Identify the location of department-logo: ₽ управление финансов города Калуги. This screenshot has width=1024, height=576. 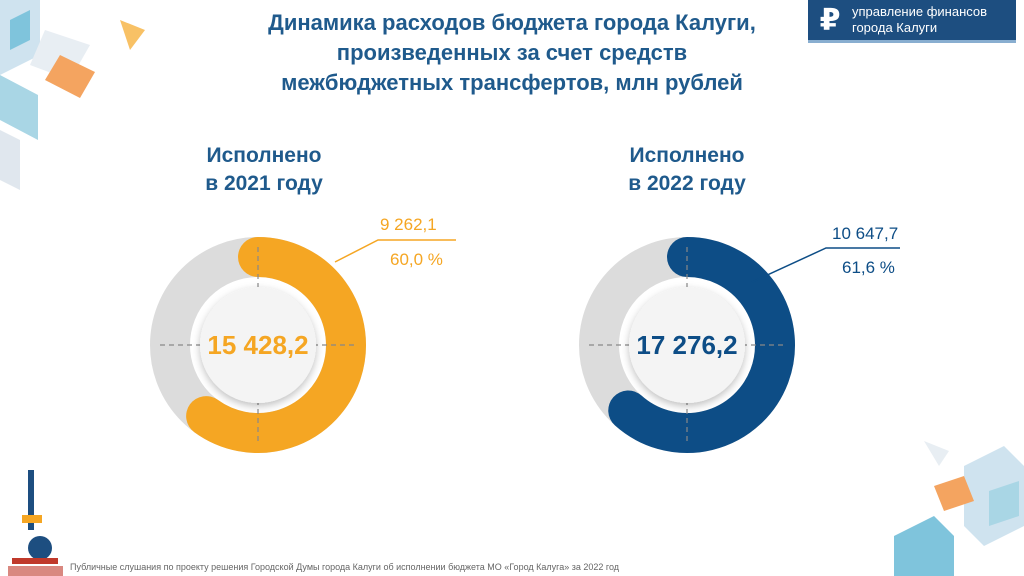
(912, 21).